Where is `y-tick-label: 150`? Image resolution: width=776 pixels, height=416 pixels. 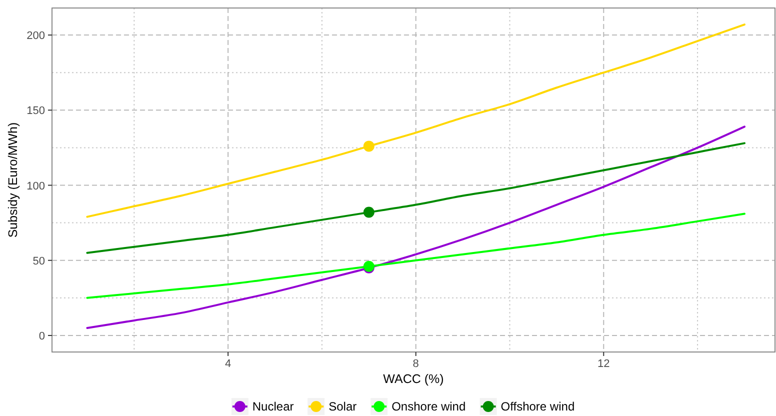 y-tick-label: 150 is located at coordinates (35, 111).